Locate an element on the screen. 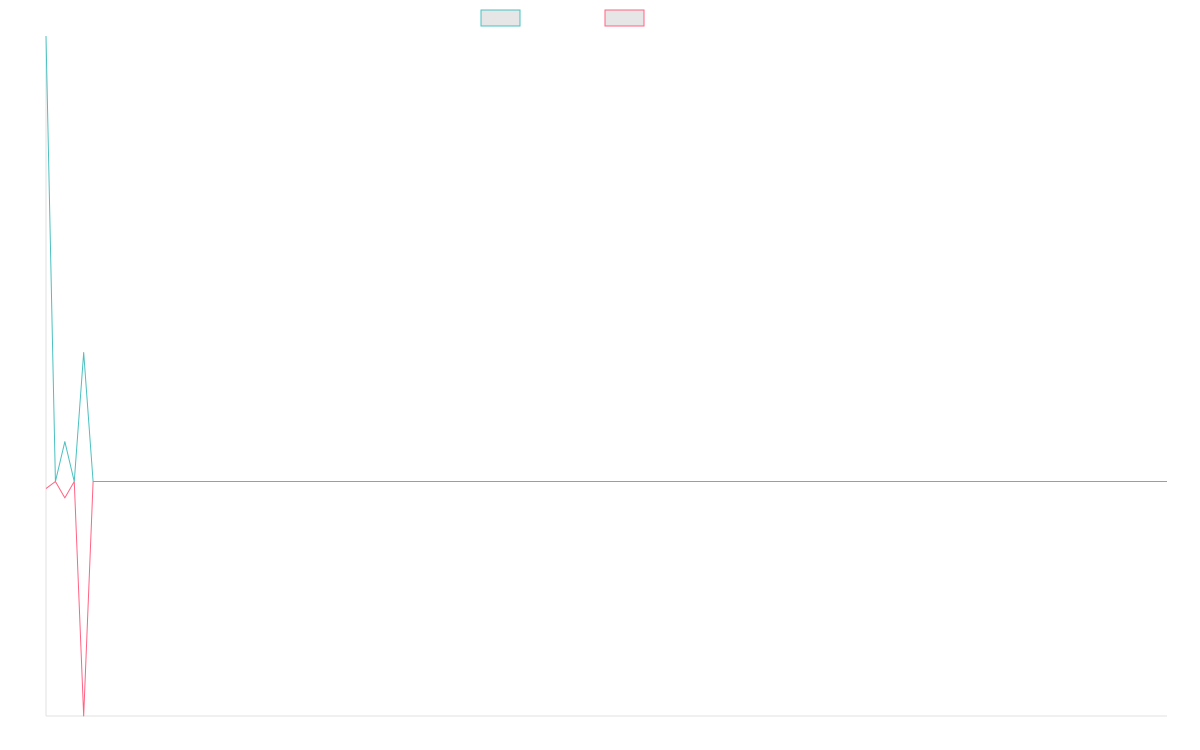  legend is located at coordinates (562, 18).